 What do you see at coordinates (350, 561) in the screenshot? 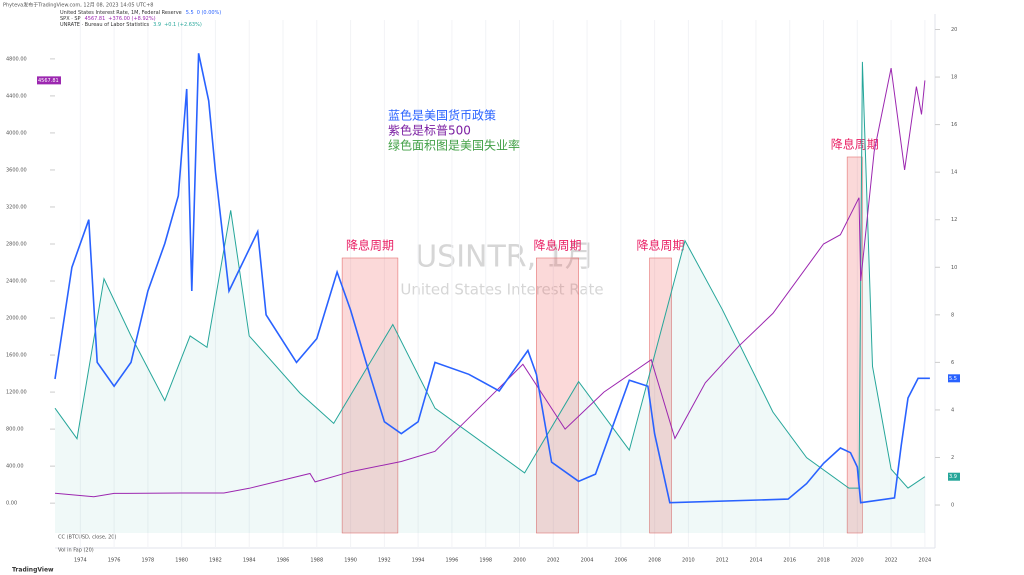
I see `x-tick-label: 1990` at bounding box center [350, 561].